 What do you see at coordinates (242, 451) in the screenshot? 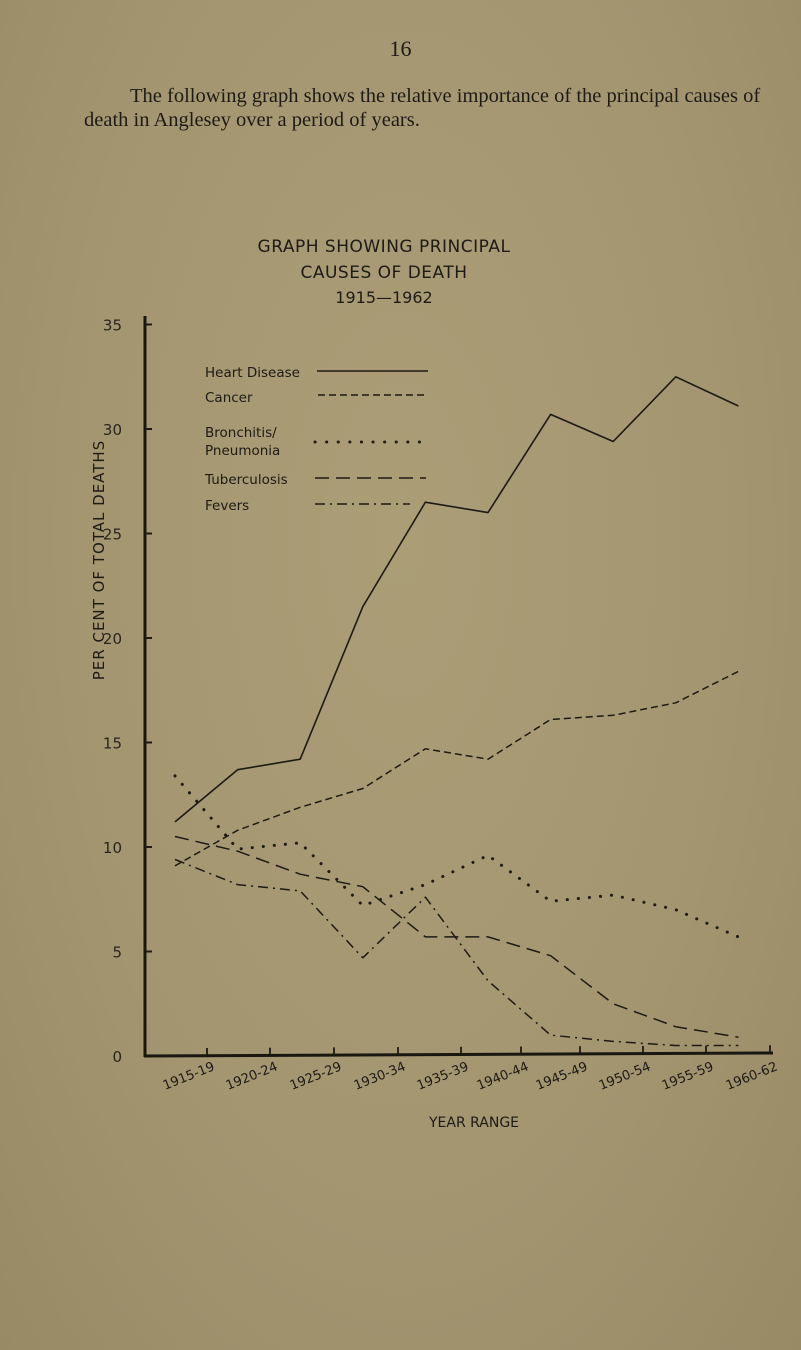
I see `legend-label-bronchitis-2: Pneumonia` at bounding box center [242, 451].